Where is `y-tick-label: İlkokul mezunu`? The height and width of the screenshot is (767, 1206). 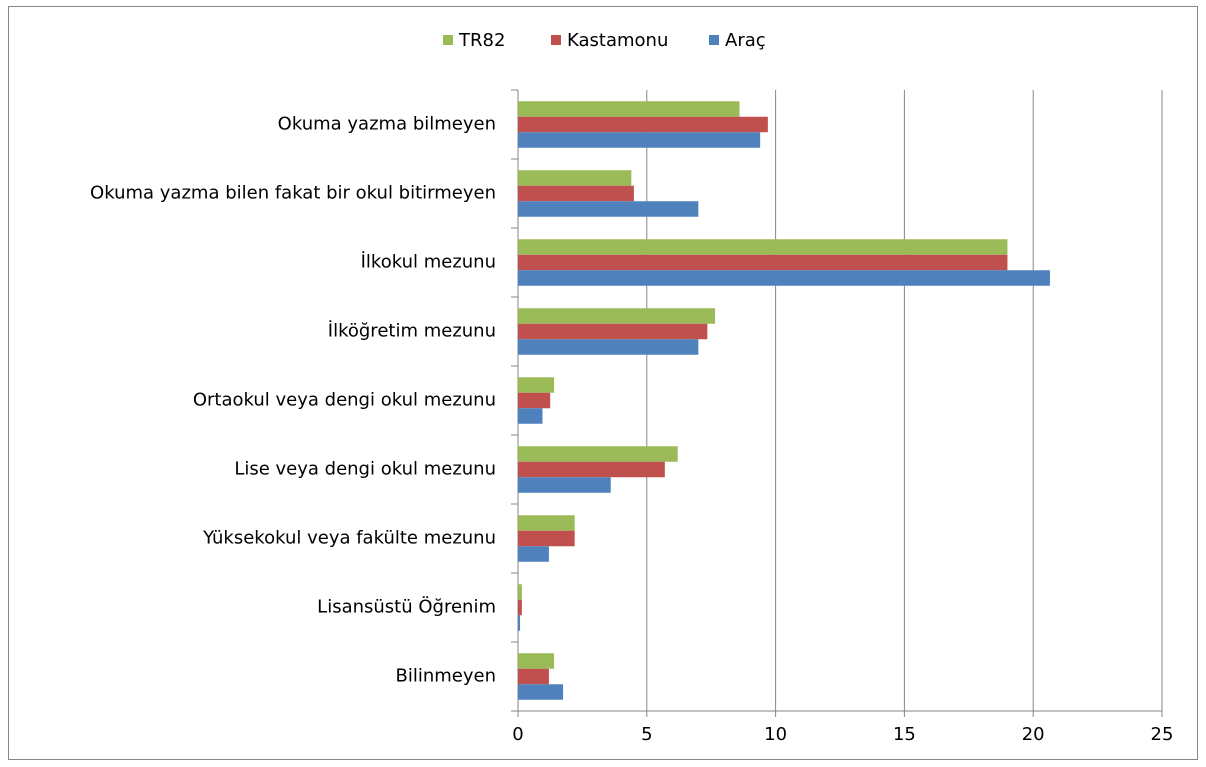
y-tick-label: İlkokul mezunu is located at coordinates (428, 262).